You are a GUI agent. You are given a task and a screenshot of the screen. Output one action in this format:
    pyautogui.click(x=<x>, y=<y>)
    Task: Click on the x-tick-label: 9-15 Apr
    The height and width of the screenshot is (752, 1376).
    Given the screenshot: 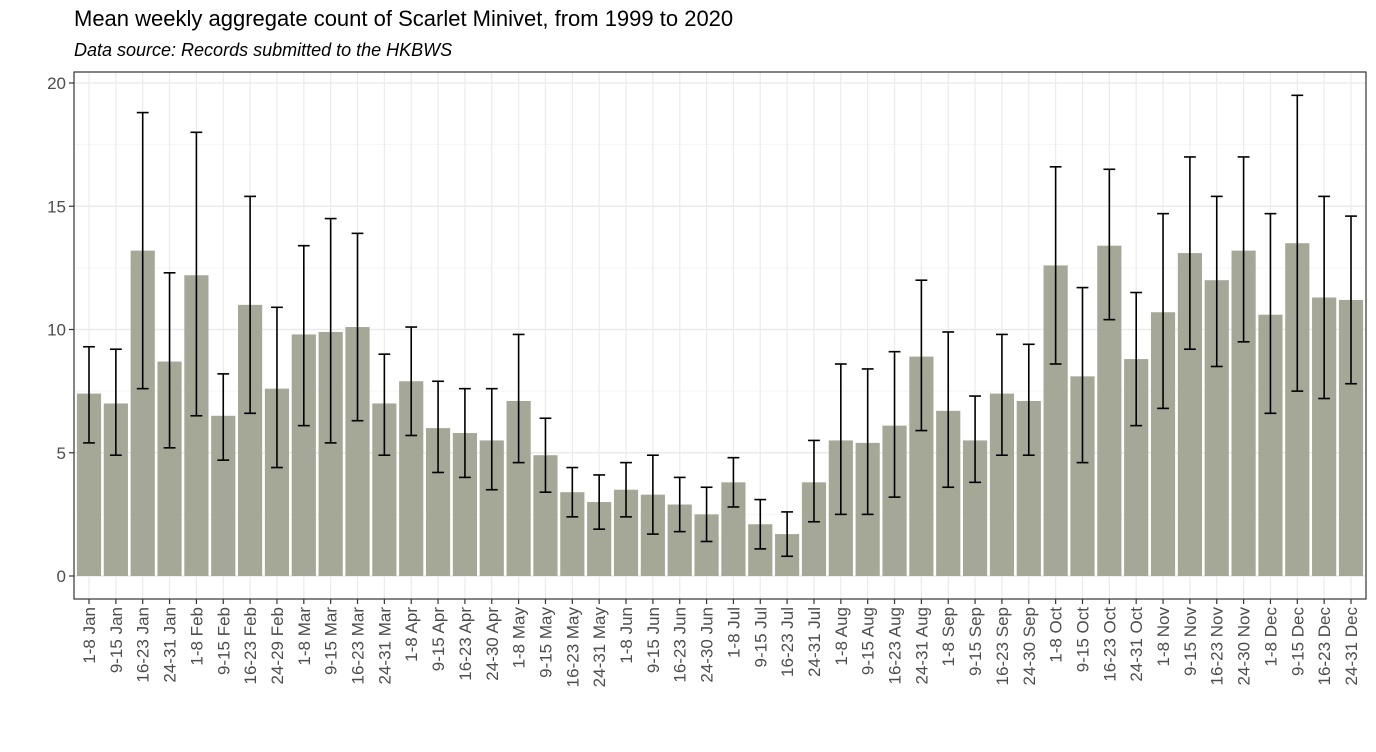 What is the action you would take?
    pyautogui.click(x=438, y=639)
    